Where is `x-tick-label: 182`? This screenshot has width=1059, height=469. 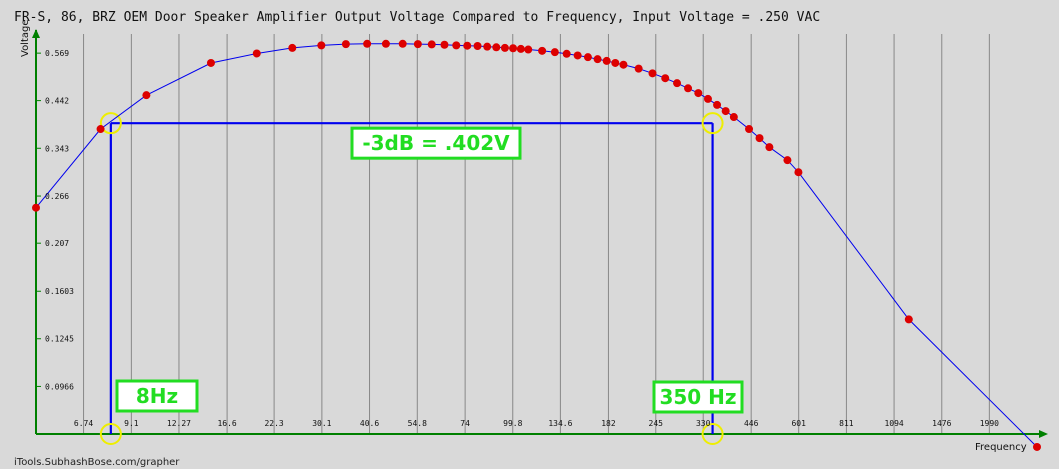
x-tick-label: 182 is located at coordinates (608, 423).